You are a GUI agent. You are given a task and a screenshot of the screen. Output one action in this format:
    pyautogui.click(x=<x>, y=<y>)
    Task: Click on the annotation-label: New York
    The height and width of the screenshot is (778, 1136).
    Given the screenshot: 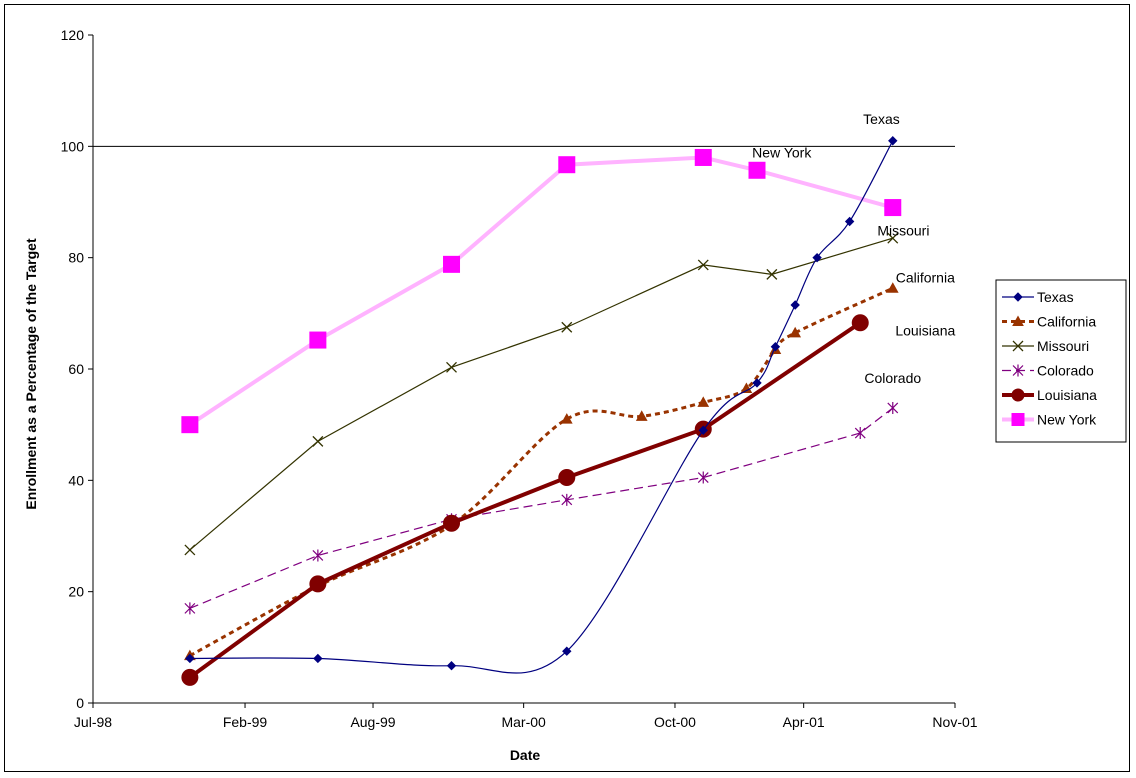 What is the action you would take?
    pyautogui.click(x=782, y=152)
    